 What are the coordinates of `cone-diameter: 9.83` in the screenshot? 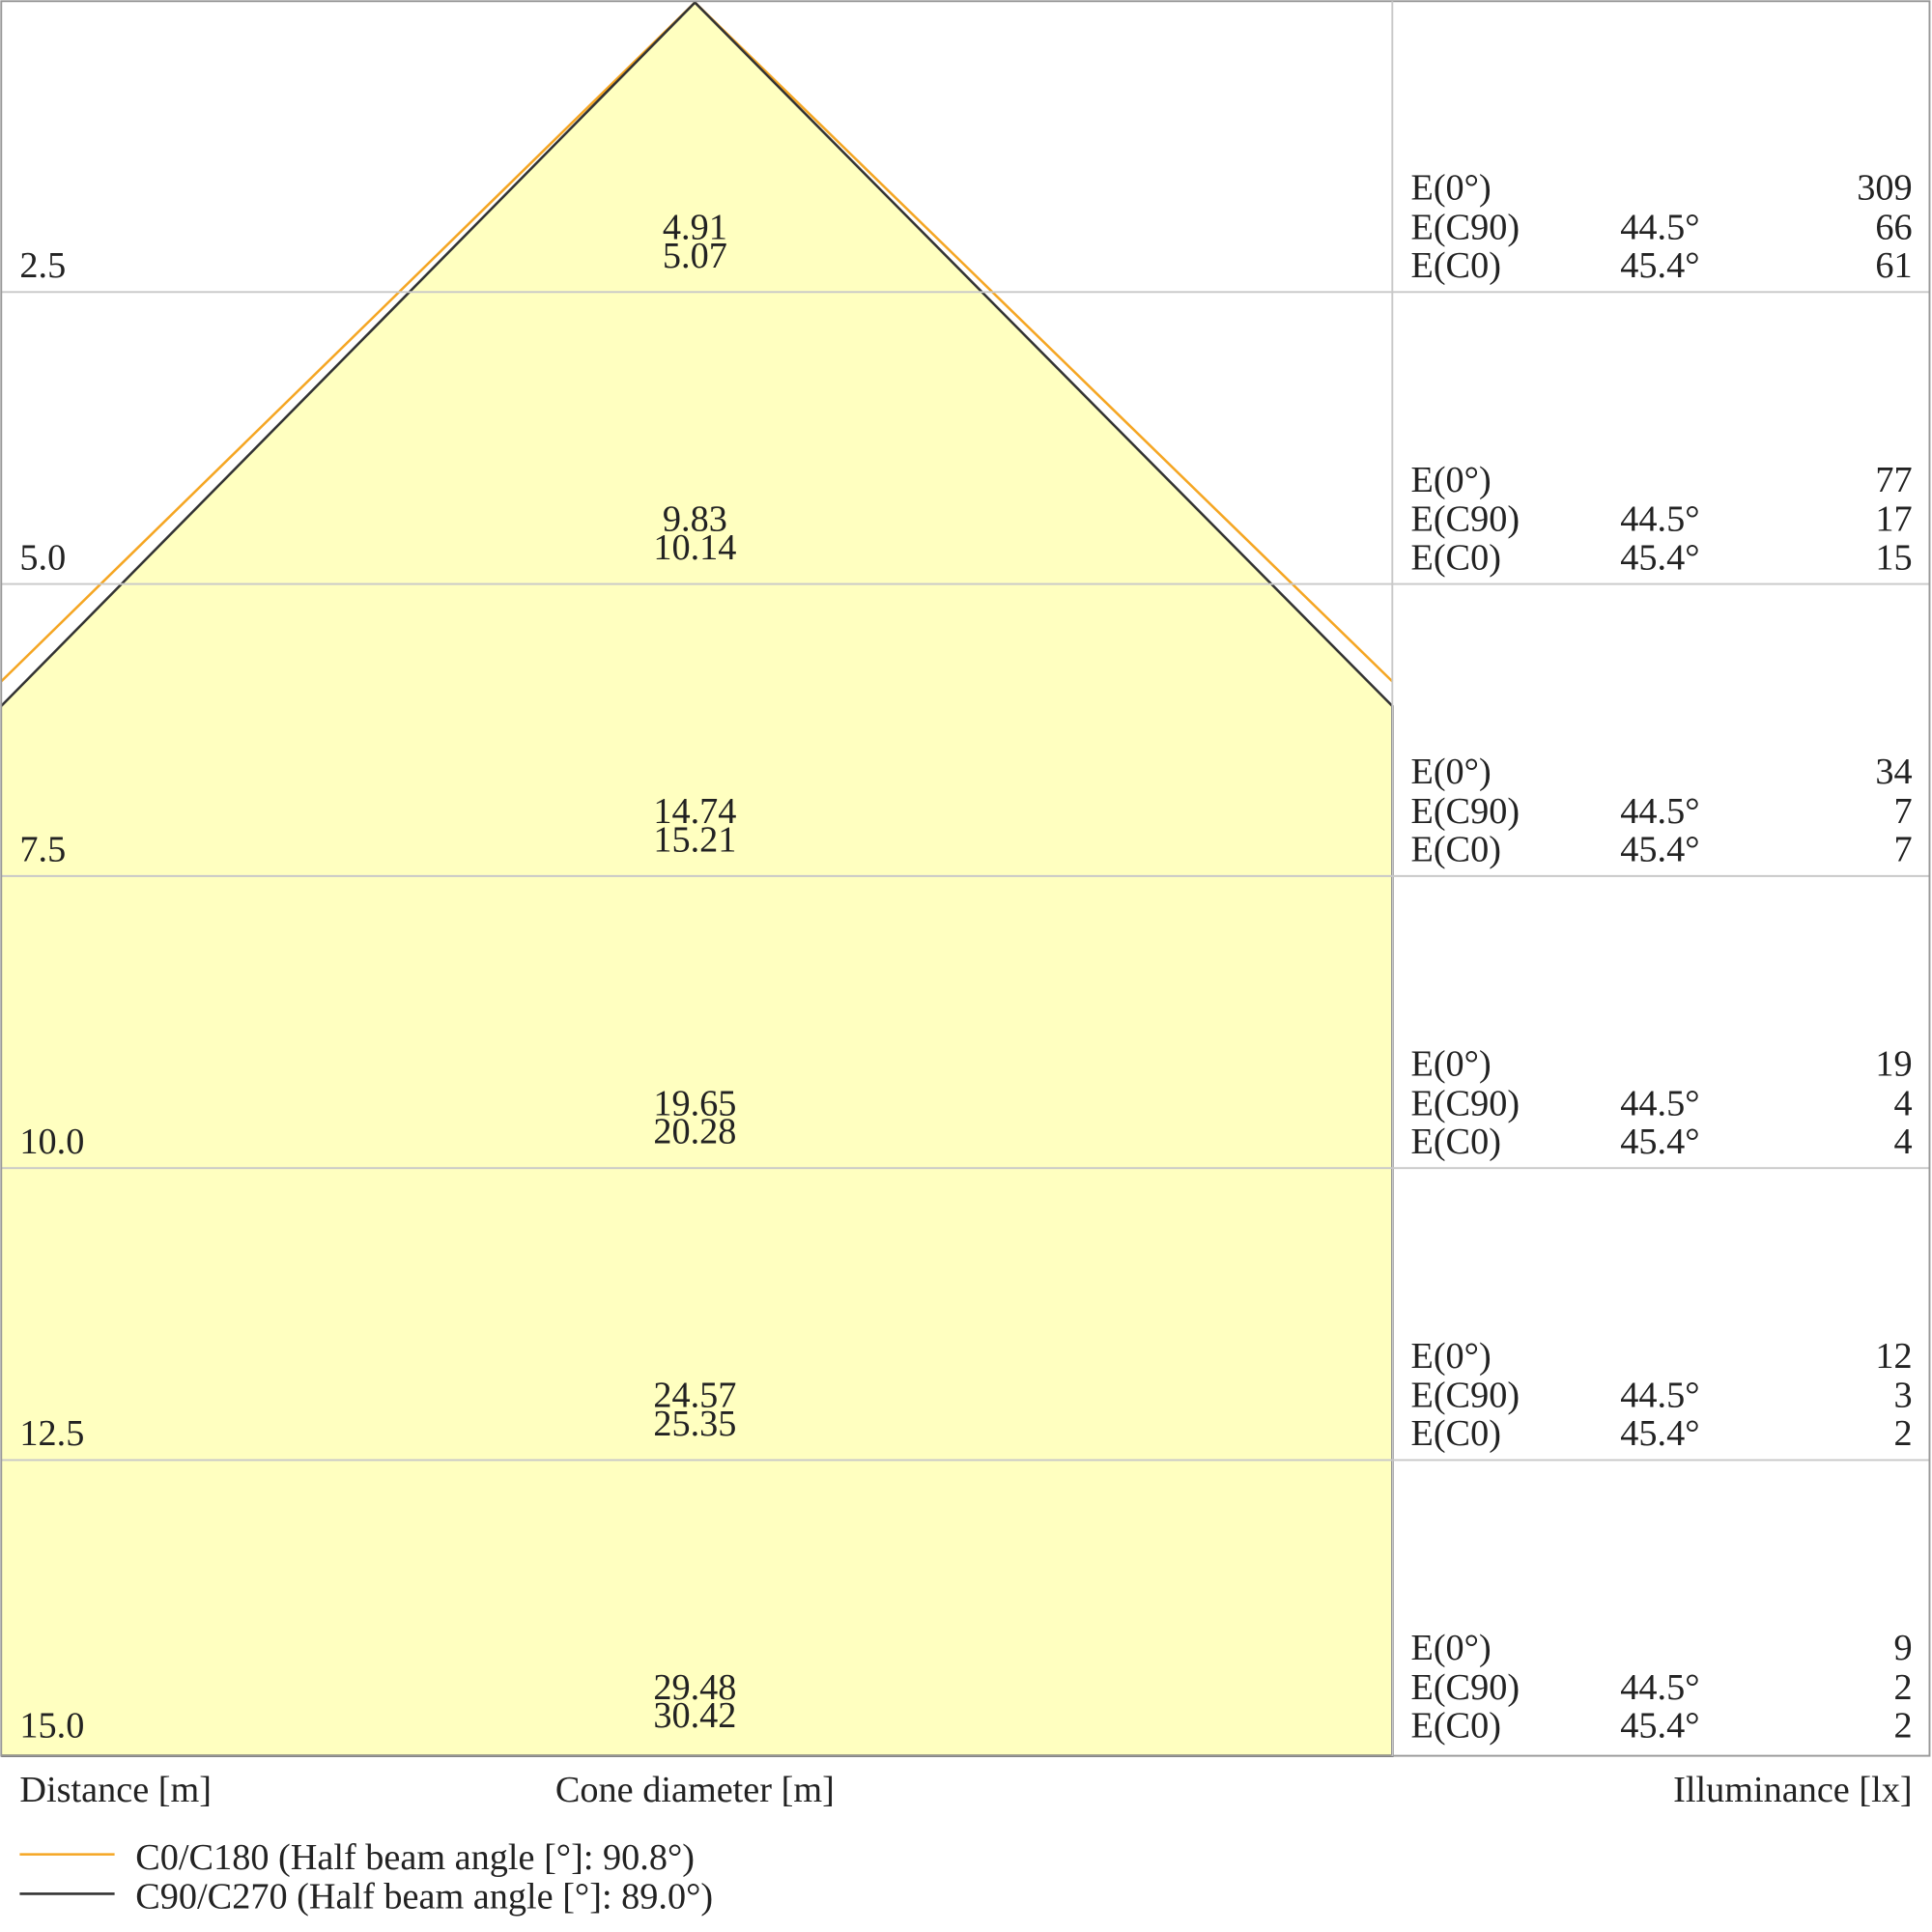 It's located at (695, 519).